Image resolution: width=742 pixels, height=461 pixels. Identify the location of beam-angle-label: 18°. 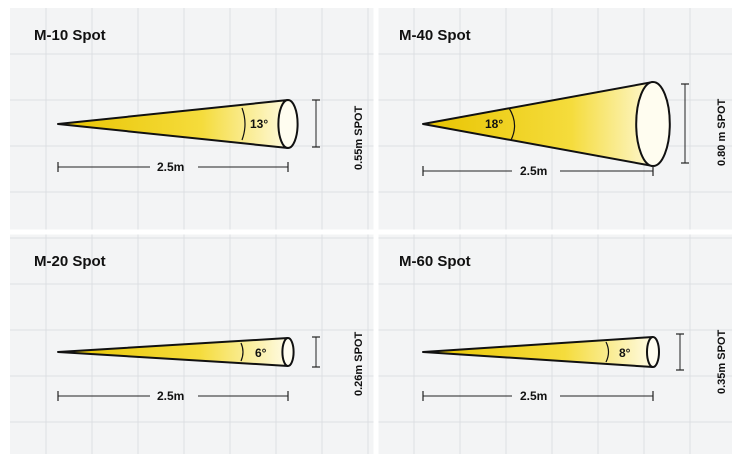
(494, 124).